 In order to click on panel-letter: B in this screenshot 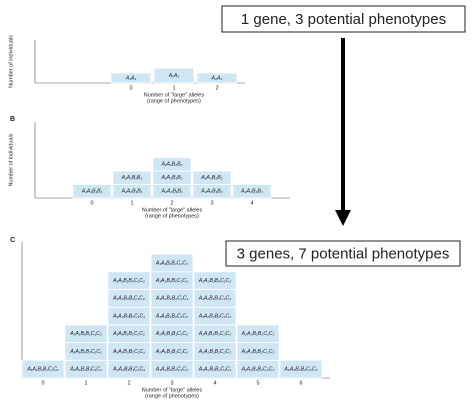, I will do `click(12, 119)`.